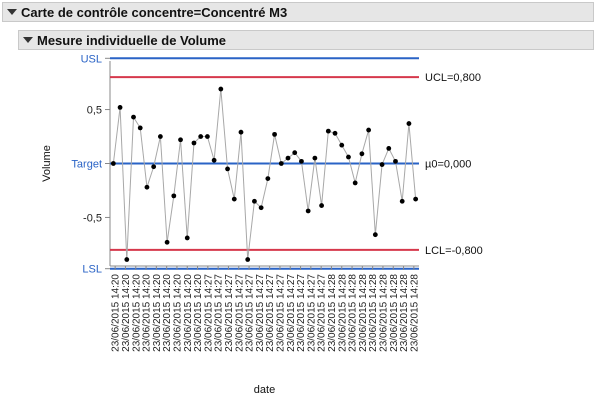  Describe the element at coordinates (453, 78) in the screenshot. I see `control-label-ucl: UCL=0,800` at that location.